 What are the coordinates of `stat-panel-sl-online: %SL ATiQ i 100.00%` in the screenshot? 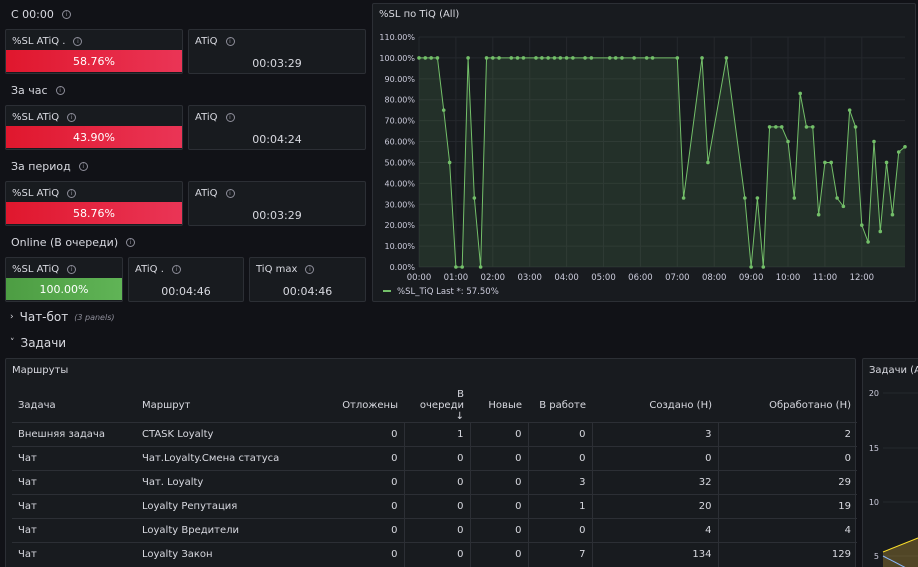 It's located at (64, 279).